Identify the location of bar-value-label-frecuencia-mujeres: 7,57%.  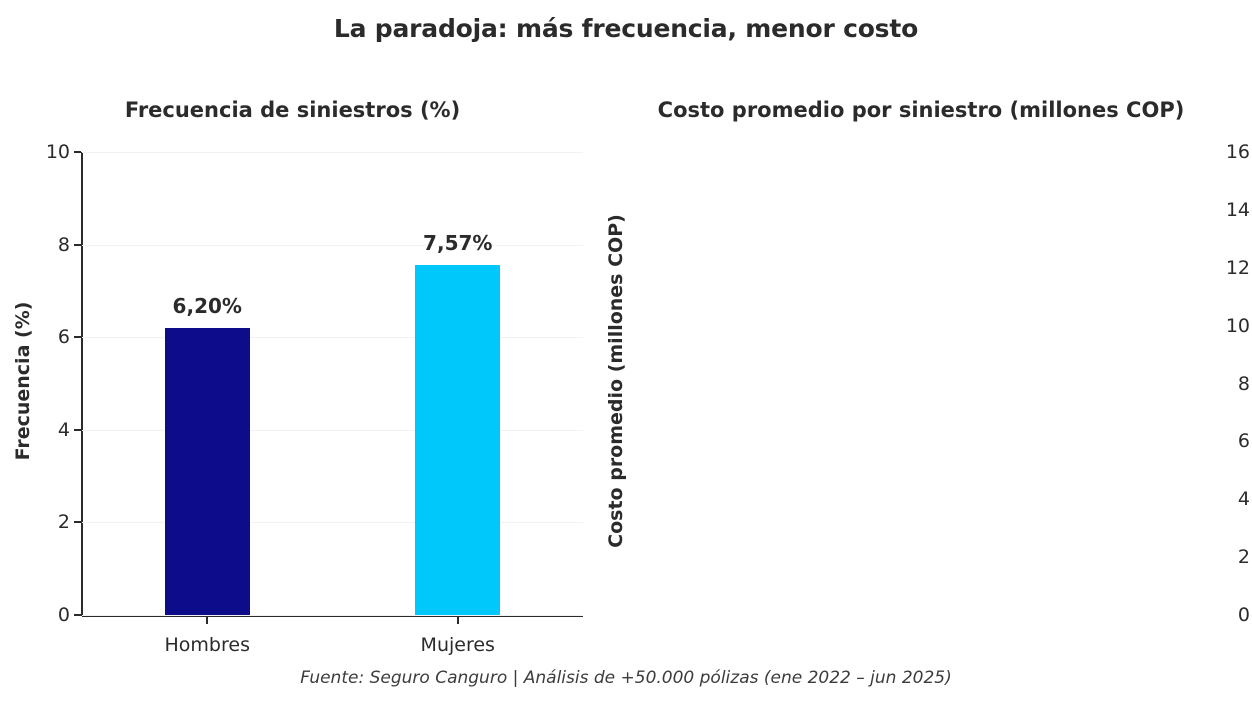
(458, 242).